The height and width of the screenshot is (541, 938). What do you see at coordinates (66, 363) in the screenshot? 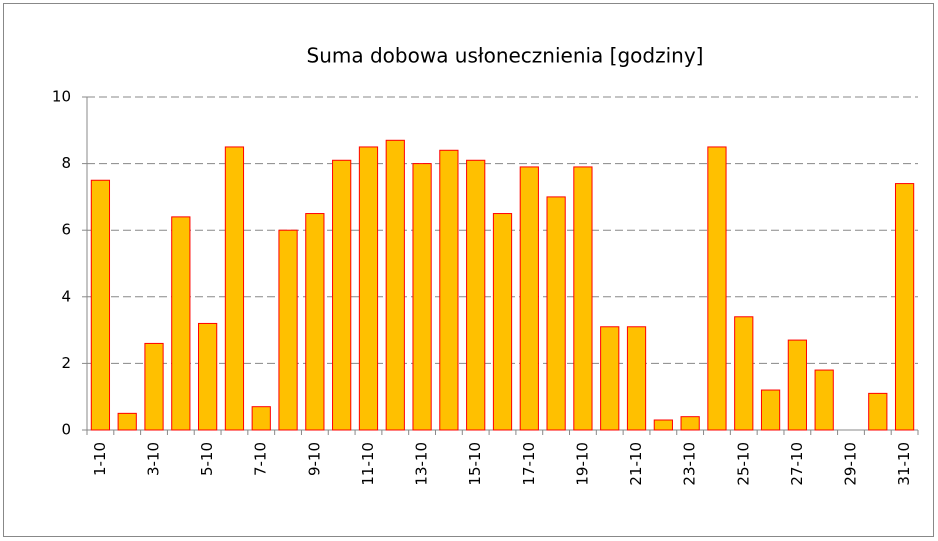
I see `y-tick-label: 2` at bounding box center [66, 363].